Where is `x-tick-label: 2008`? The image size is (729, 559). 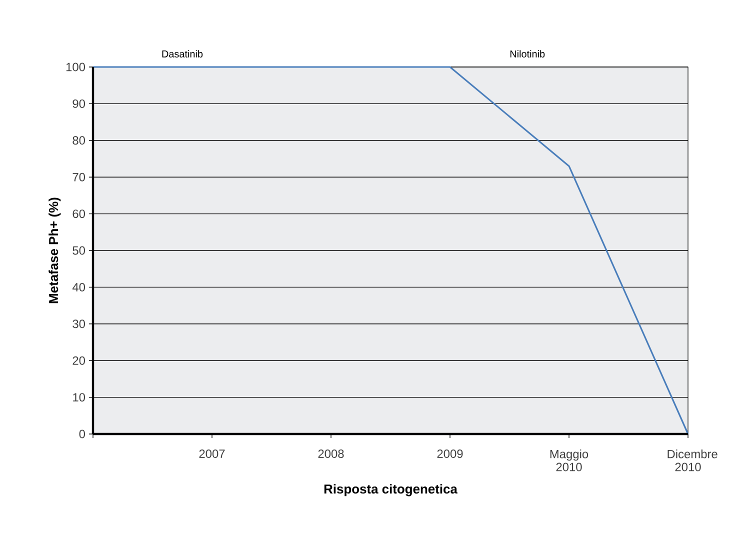
x-tick-label: 2008 is located at coordinates (331, 454).